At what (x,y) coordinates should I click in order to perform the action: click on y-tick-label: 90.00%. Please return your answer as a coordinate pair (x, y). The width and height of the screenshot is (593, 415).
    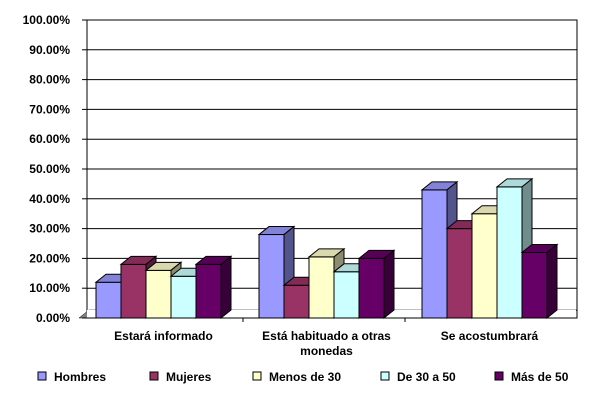
    Looking at the image, I should click on (49, 50).